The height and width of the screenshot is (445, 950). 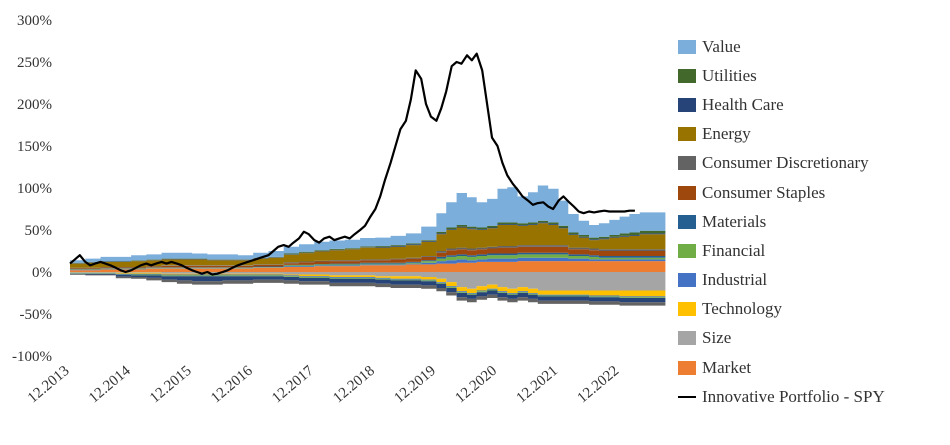 What do you see at coordinates (764, 192) in the screenshot?
I see `legend-label: Consumer Staples` at bounding box center [764, 192].